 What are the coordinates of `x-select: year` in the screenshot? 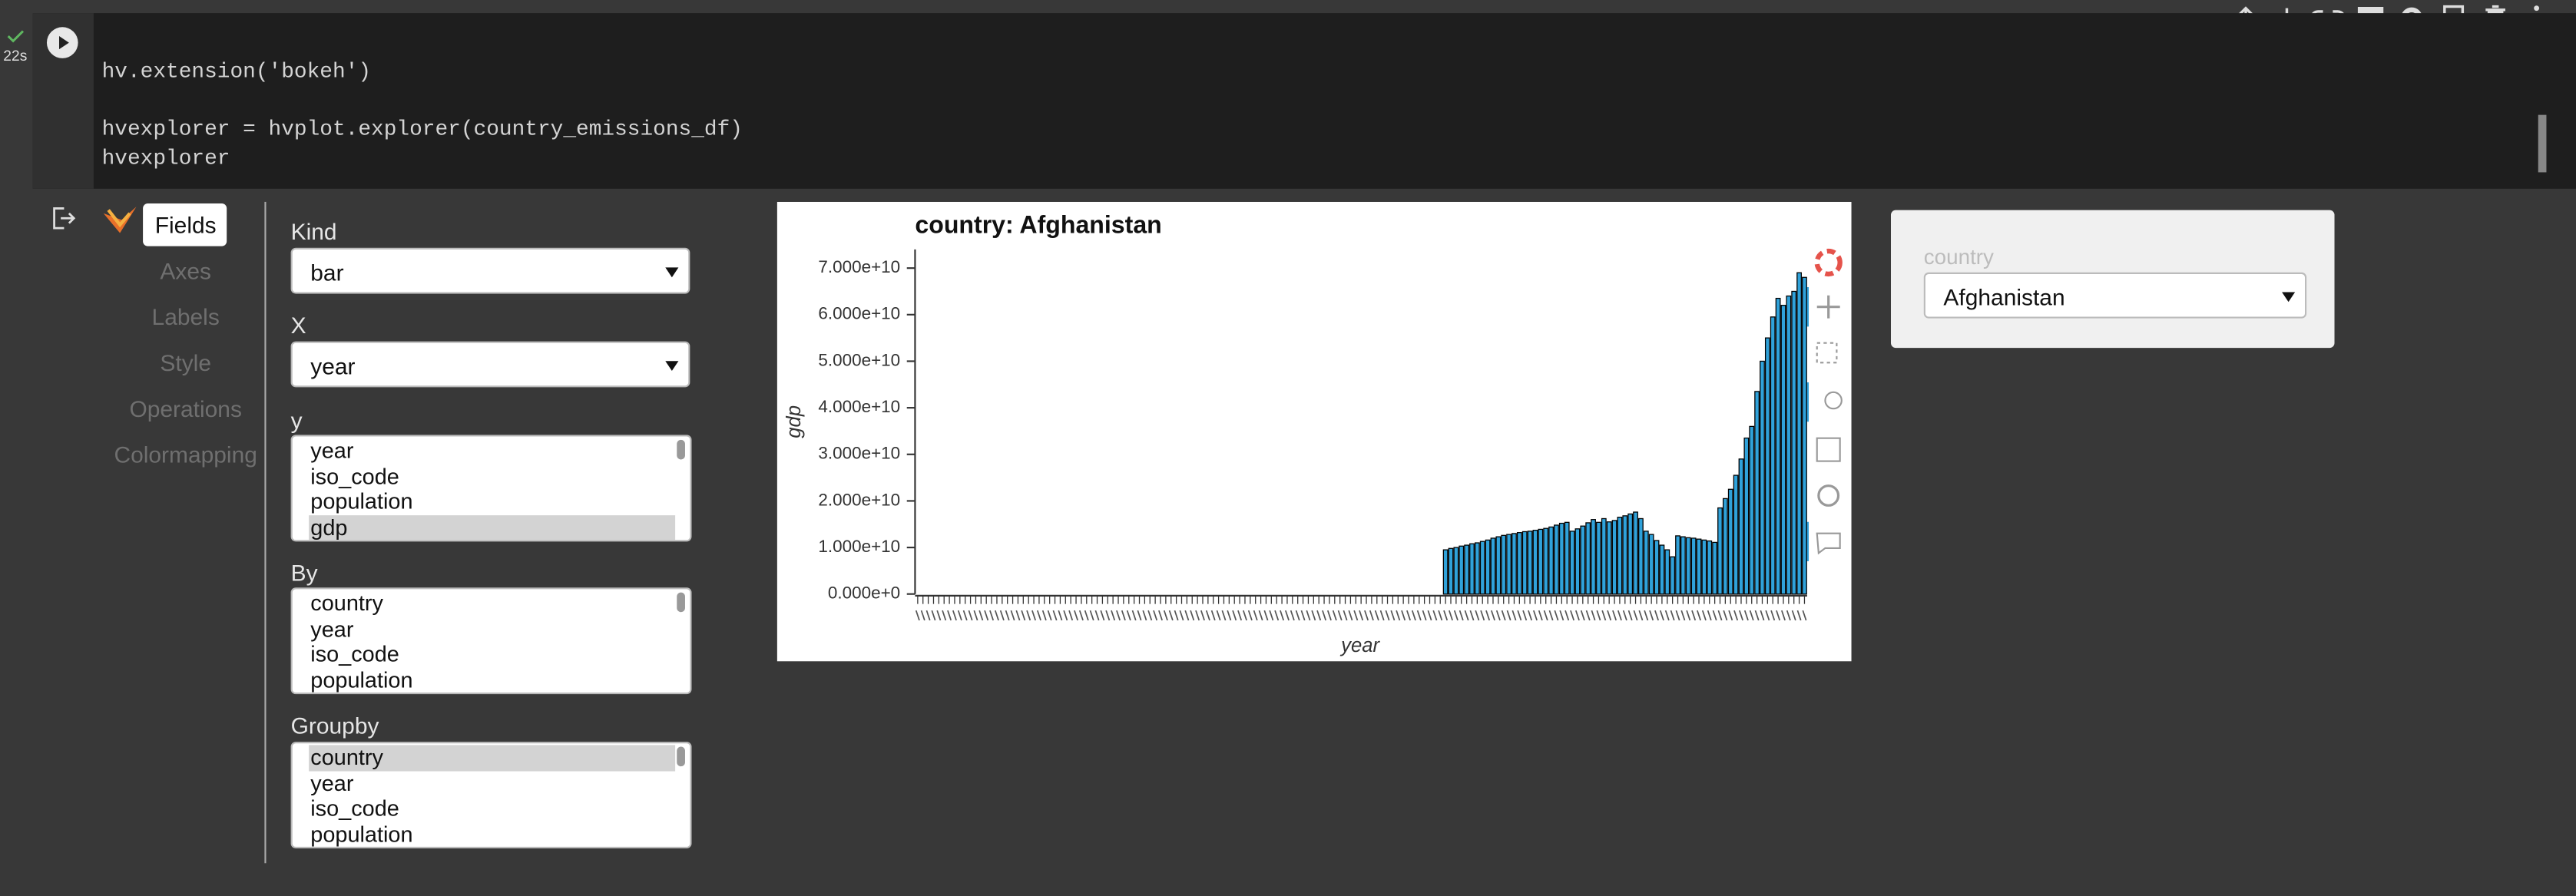 It's located at (490, 364).